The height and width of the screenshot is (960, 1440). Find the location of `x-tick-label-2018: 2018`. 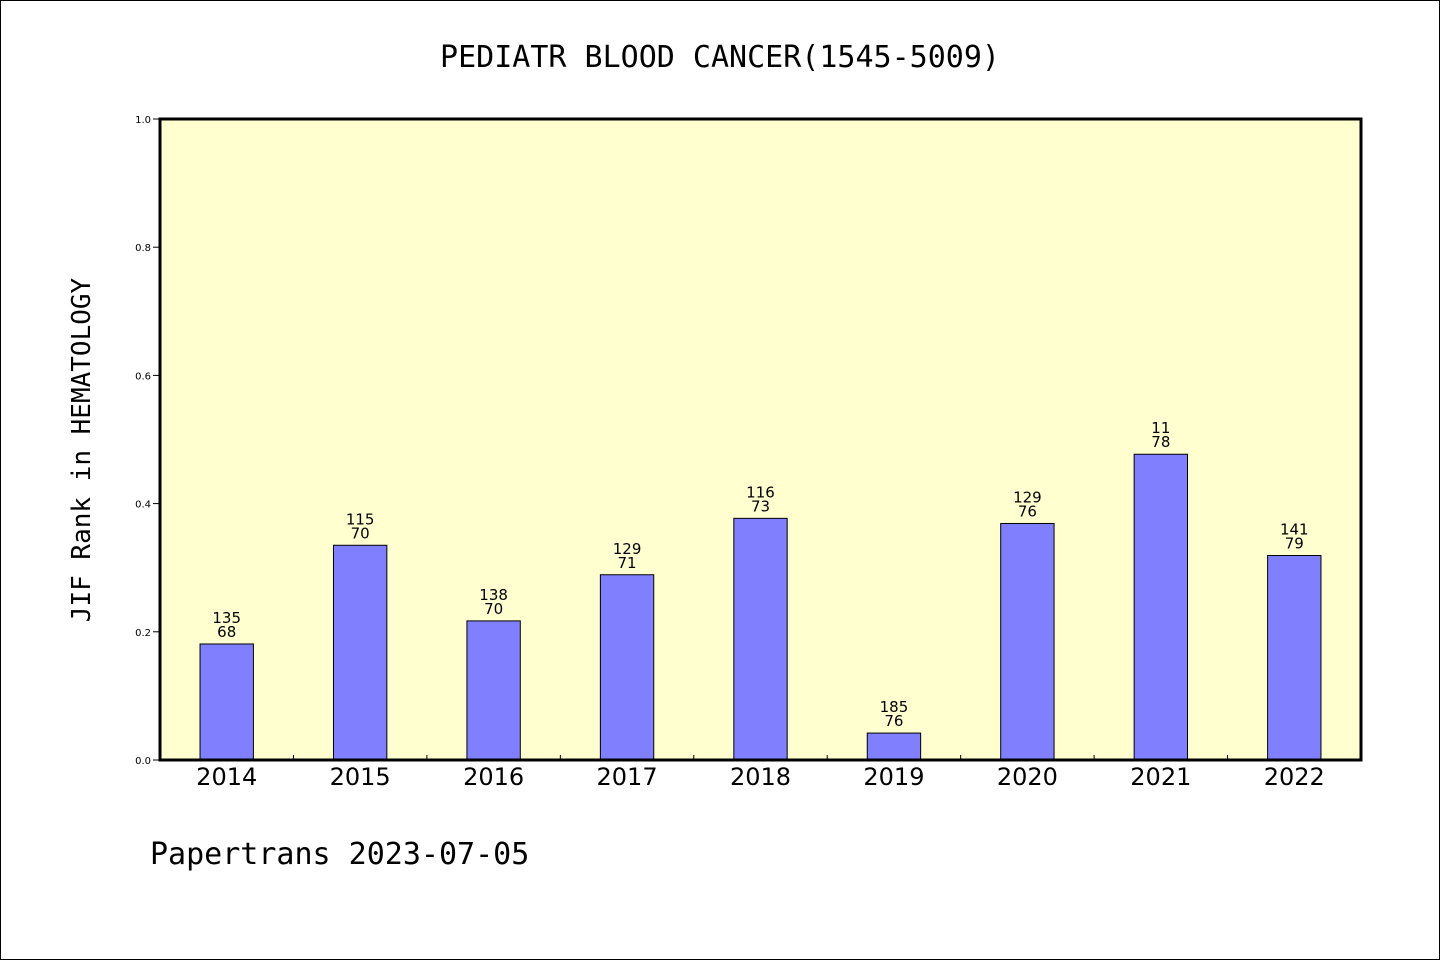

x-tick-label-2018: 2018 is located at coordinates (760, 777).